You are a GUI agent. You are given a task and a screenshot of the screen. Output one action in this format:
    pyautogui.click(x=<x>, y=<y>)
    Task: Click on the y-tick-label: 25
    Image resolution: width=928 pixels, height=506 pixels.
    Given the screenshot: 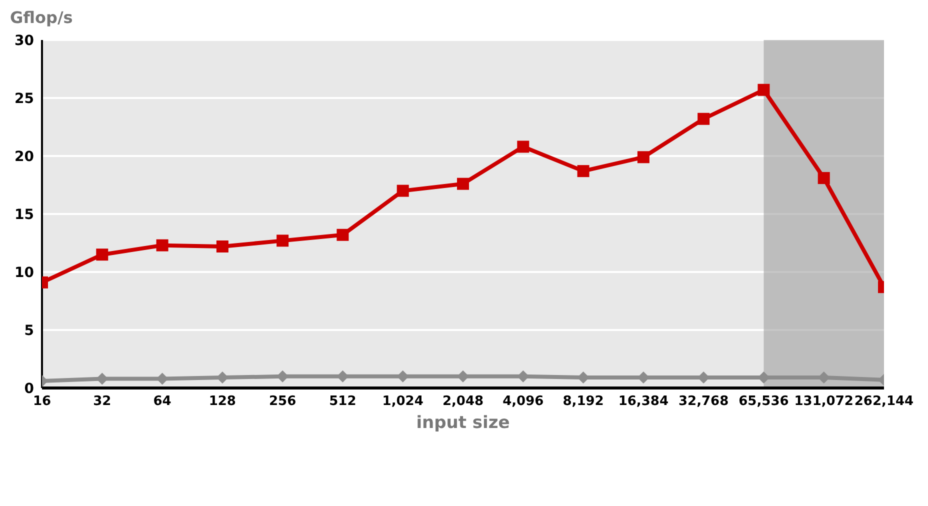 What is the action you would take?
    pyautogui.click(x=24, y=98)
    